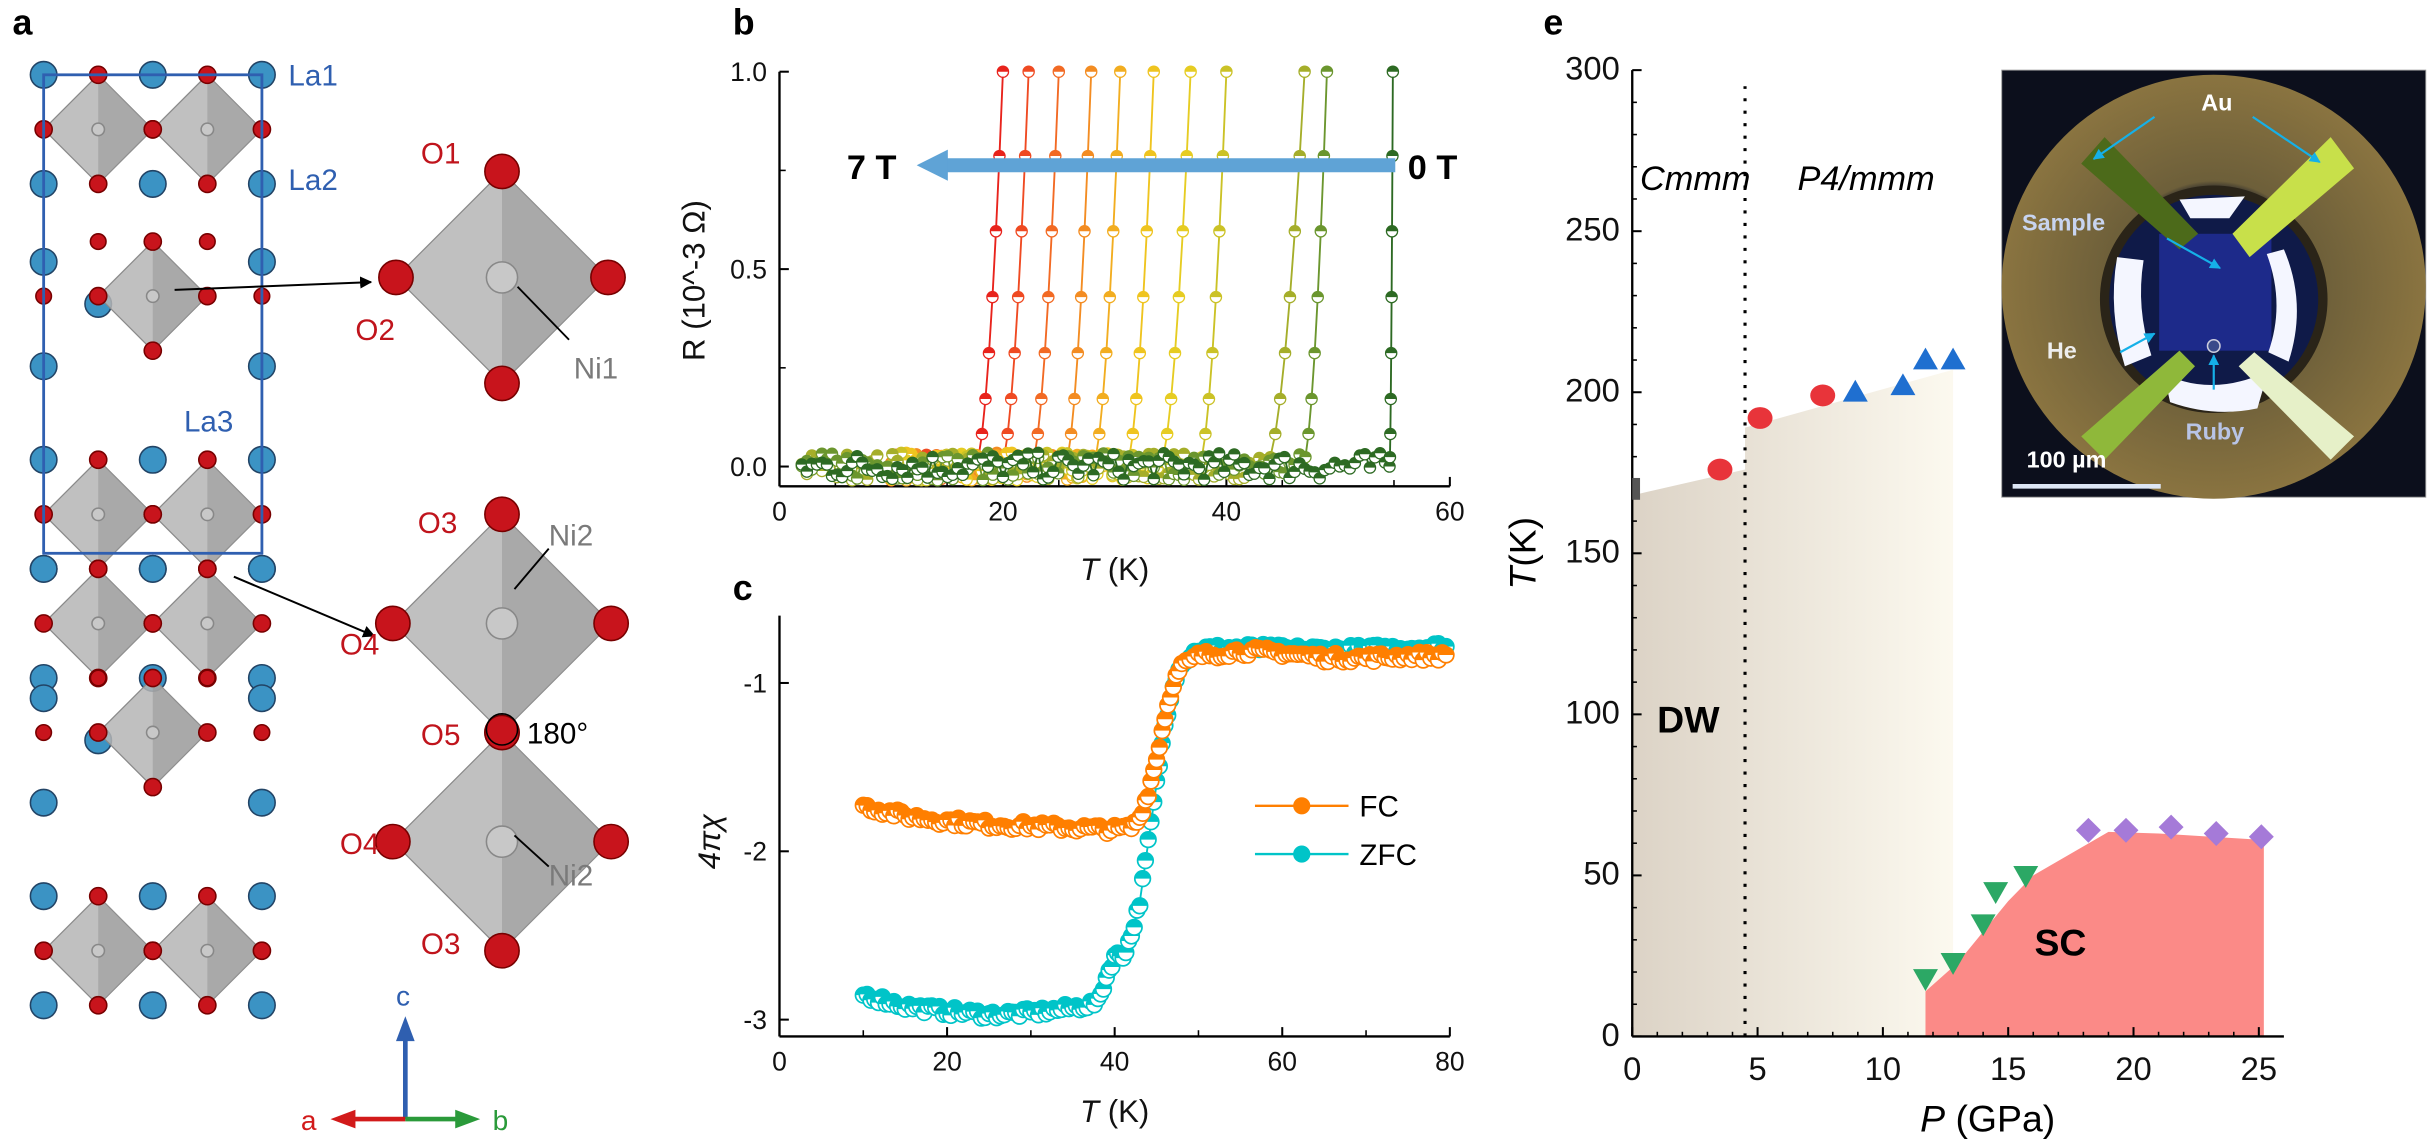 The height and width of the screenshot is (1144, 2432). What do you see at coordinates (1771, 432) in the screenshot?
I see `series-circle` at bounding box center [1771, 432].